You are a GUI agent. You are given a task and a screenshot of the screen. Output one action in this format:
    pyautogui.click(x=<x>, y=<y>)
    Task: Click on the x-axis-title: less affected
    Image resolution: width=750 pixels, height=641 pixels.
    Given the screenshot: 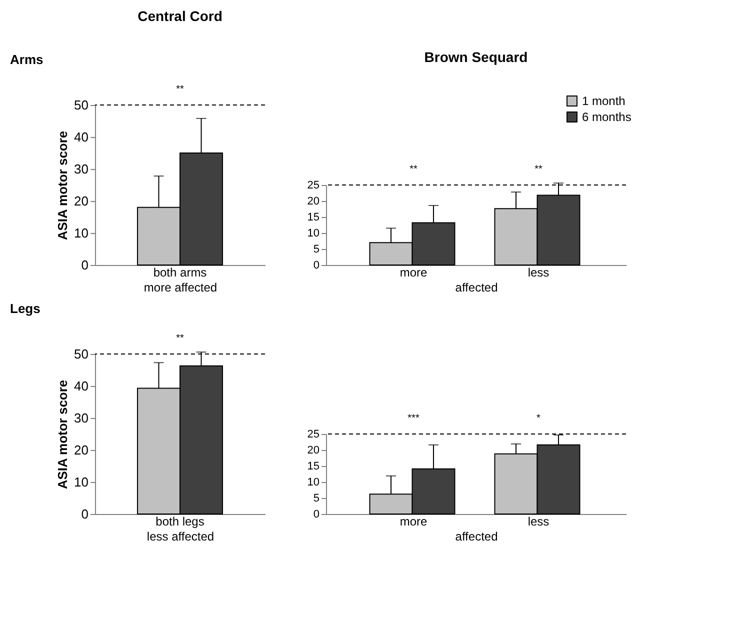 What is the action you would take?
    pyautogui.click(x=180, y=537)
    